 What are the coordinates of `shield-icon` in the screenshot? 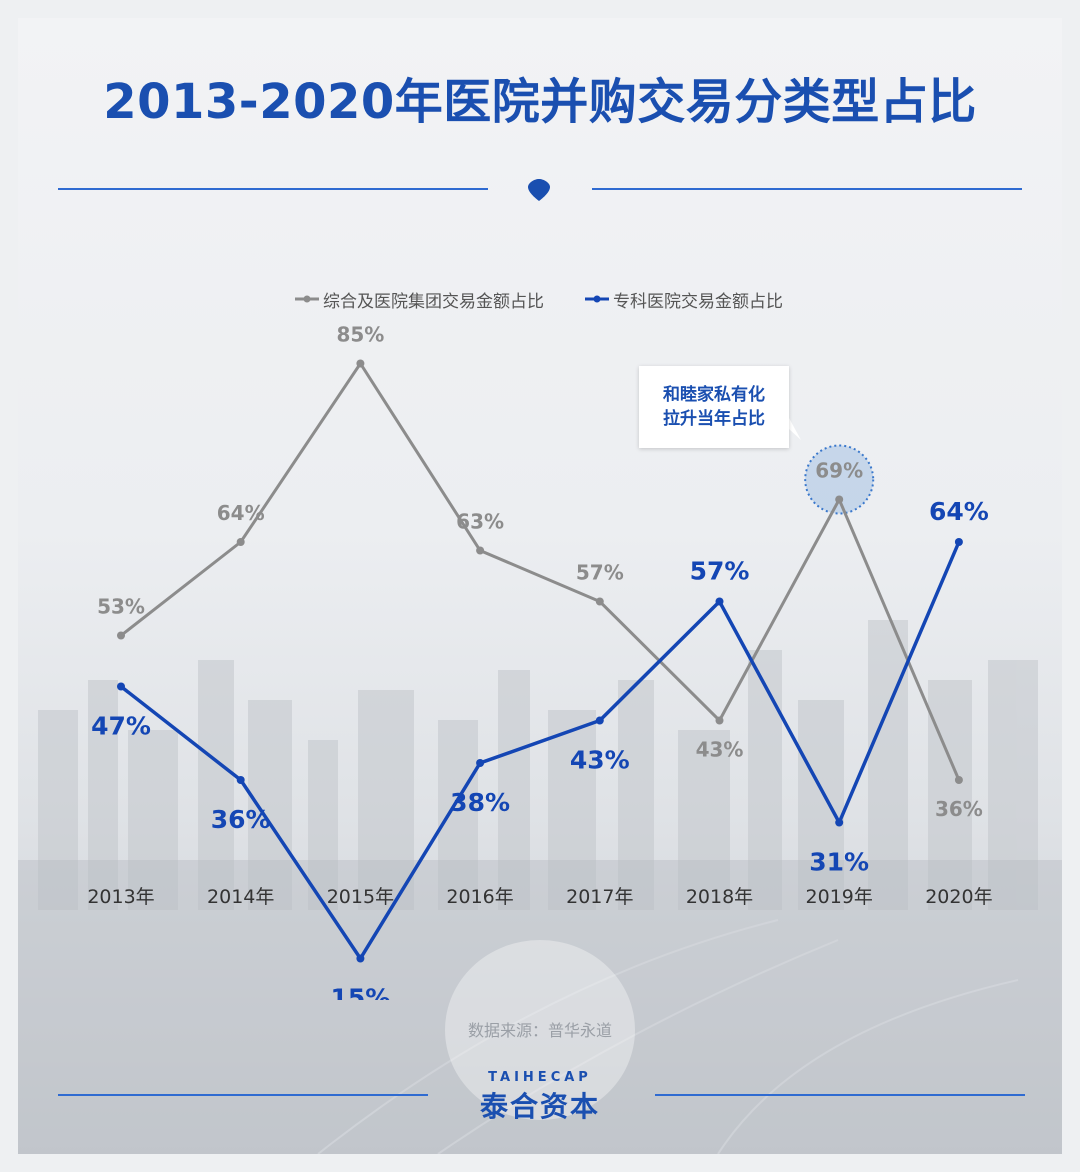 It's located at (539, 190).